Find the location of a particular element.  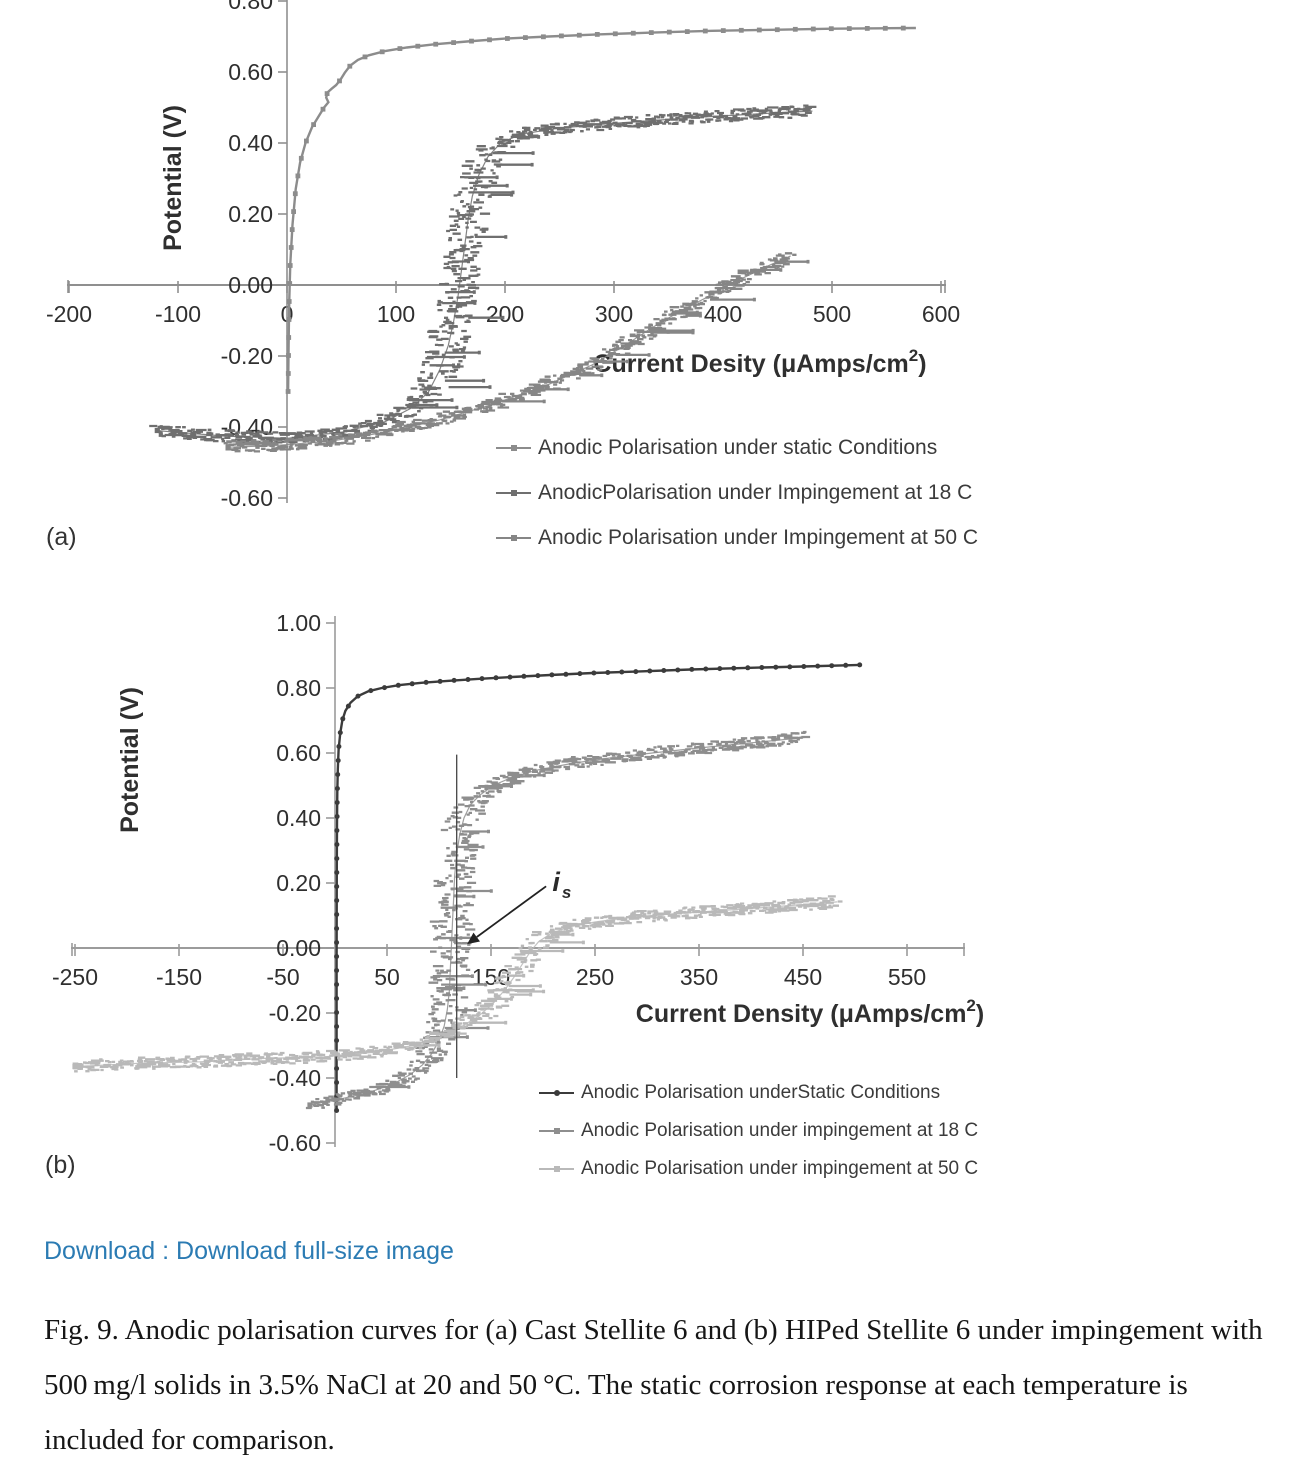

x-axis-title: Current Desity (μAmps/cm2) is located at coordinates (759, 362).